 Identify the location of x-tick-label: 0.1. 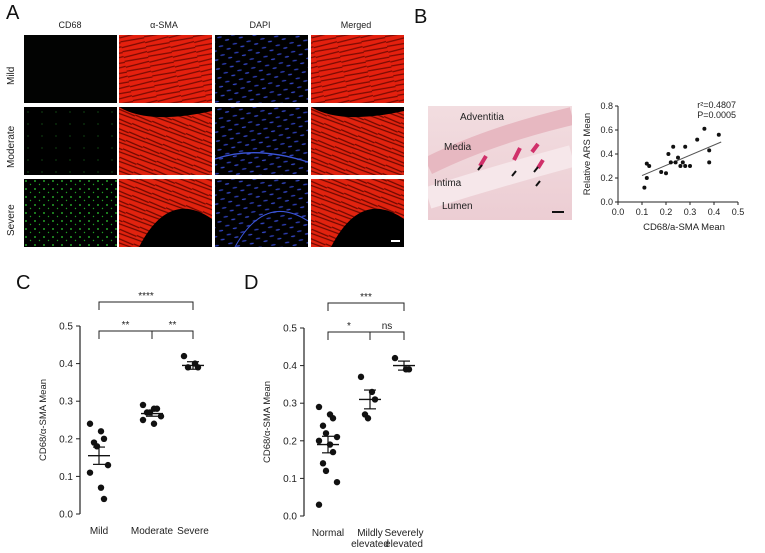
(642, 212).